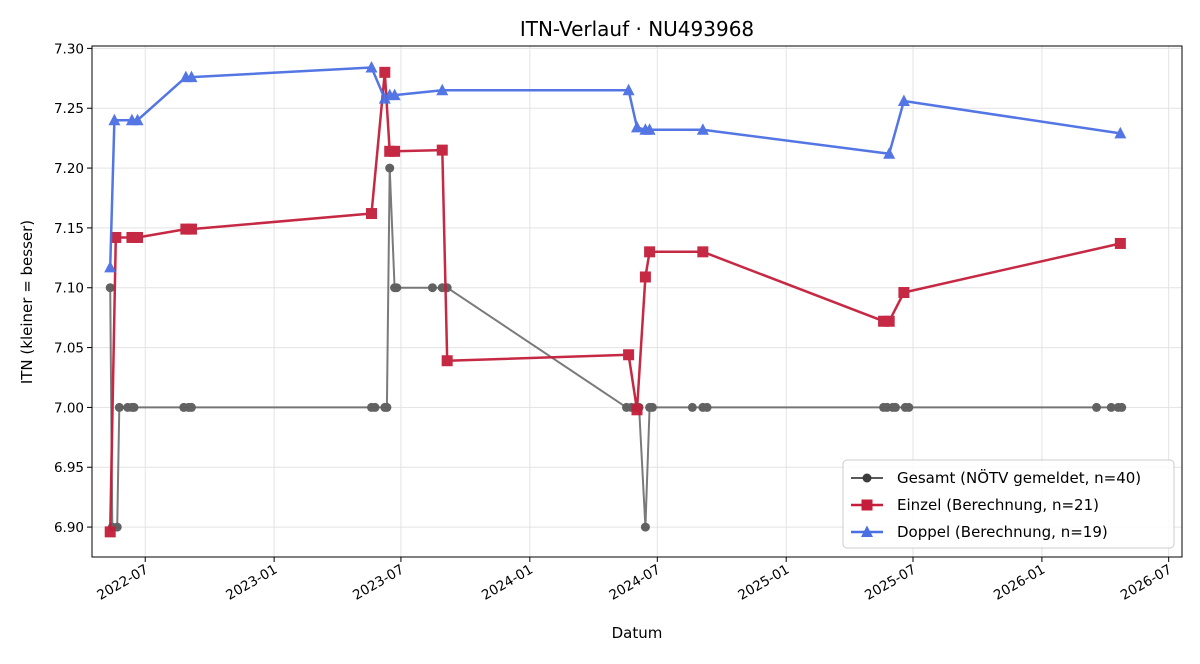  Describe the element at coordinates (1002, 532) in the screenshot. I see `legend-entry-label: Doppel (Berechnung, n=19)` at that location.